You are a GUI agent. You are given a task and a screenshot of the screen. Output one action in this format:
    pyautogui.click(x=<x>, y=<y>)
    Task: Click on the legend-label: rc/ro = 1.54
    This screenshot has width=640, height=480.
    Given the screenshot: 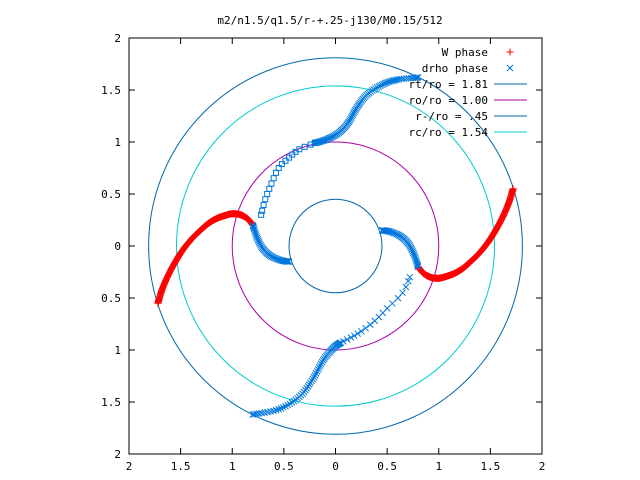 What is the action you would take?
    pyautogui.click(x=449, y=132)
    